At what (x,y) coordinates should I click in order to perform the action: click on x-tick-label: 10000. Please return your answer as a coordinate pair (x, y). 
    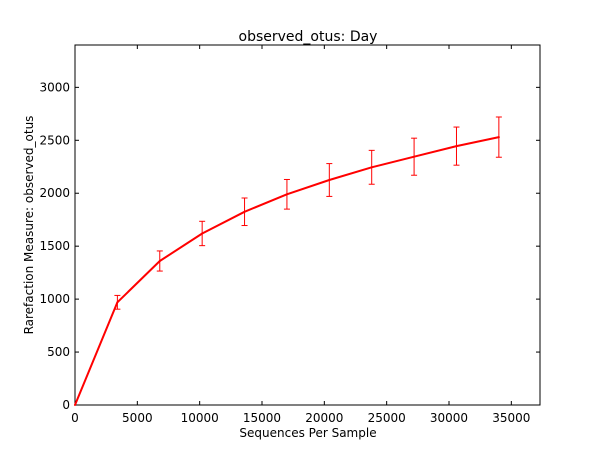
    Looking at the image, I should click on (200, 418).